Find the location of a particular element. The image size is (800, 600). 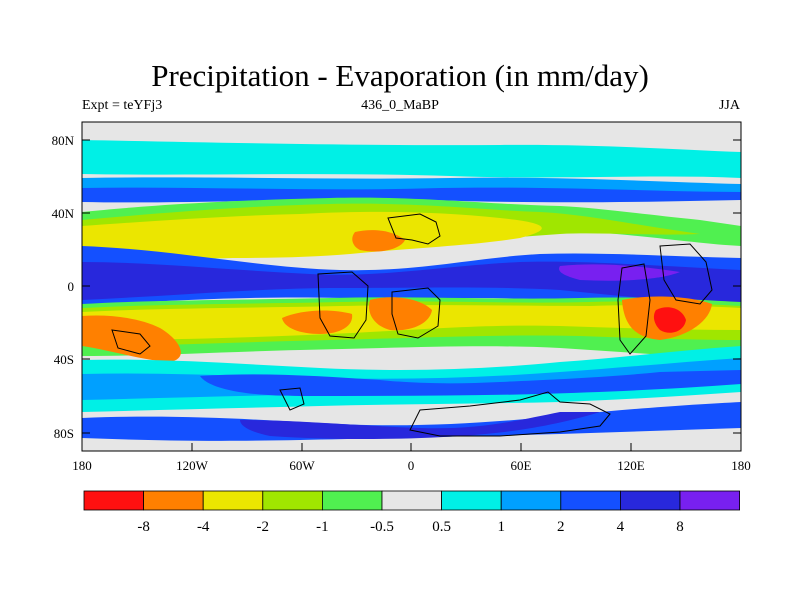

lat-label-80s: 80S is located at coordinates (64, 433).